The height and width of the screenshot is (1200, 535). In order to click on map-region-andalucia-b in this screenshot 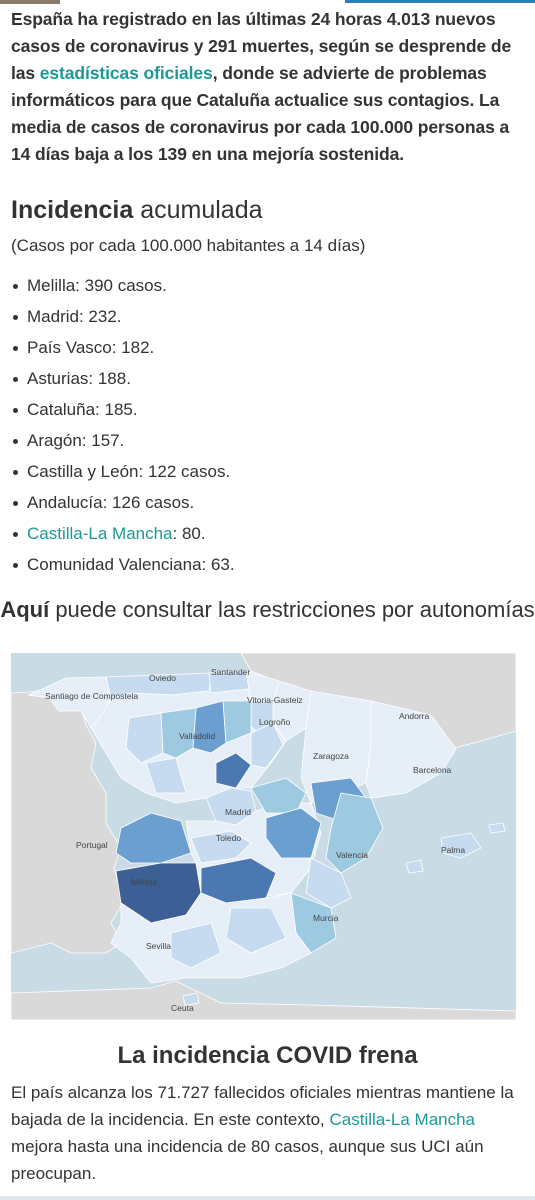, I will do `click(196, 945)`.